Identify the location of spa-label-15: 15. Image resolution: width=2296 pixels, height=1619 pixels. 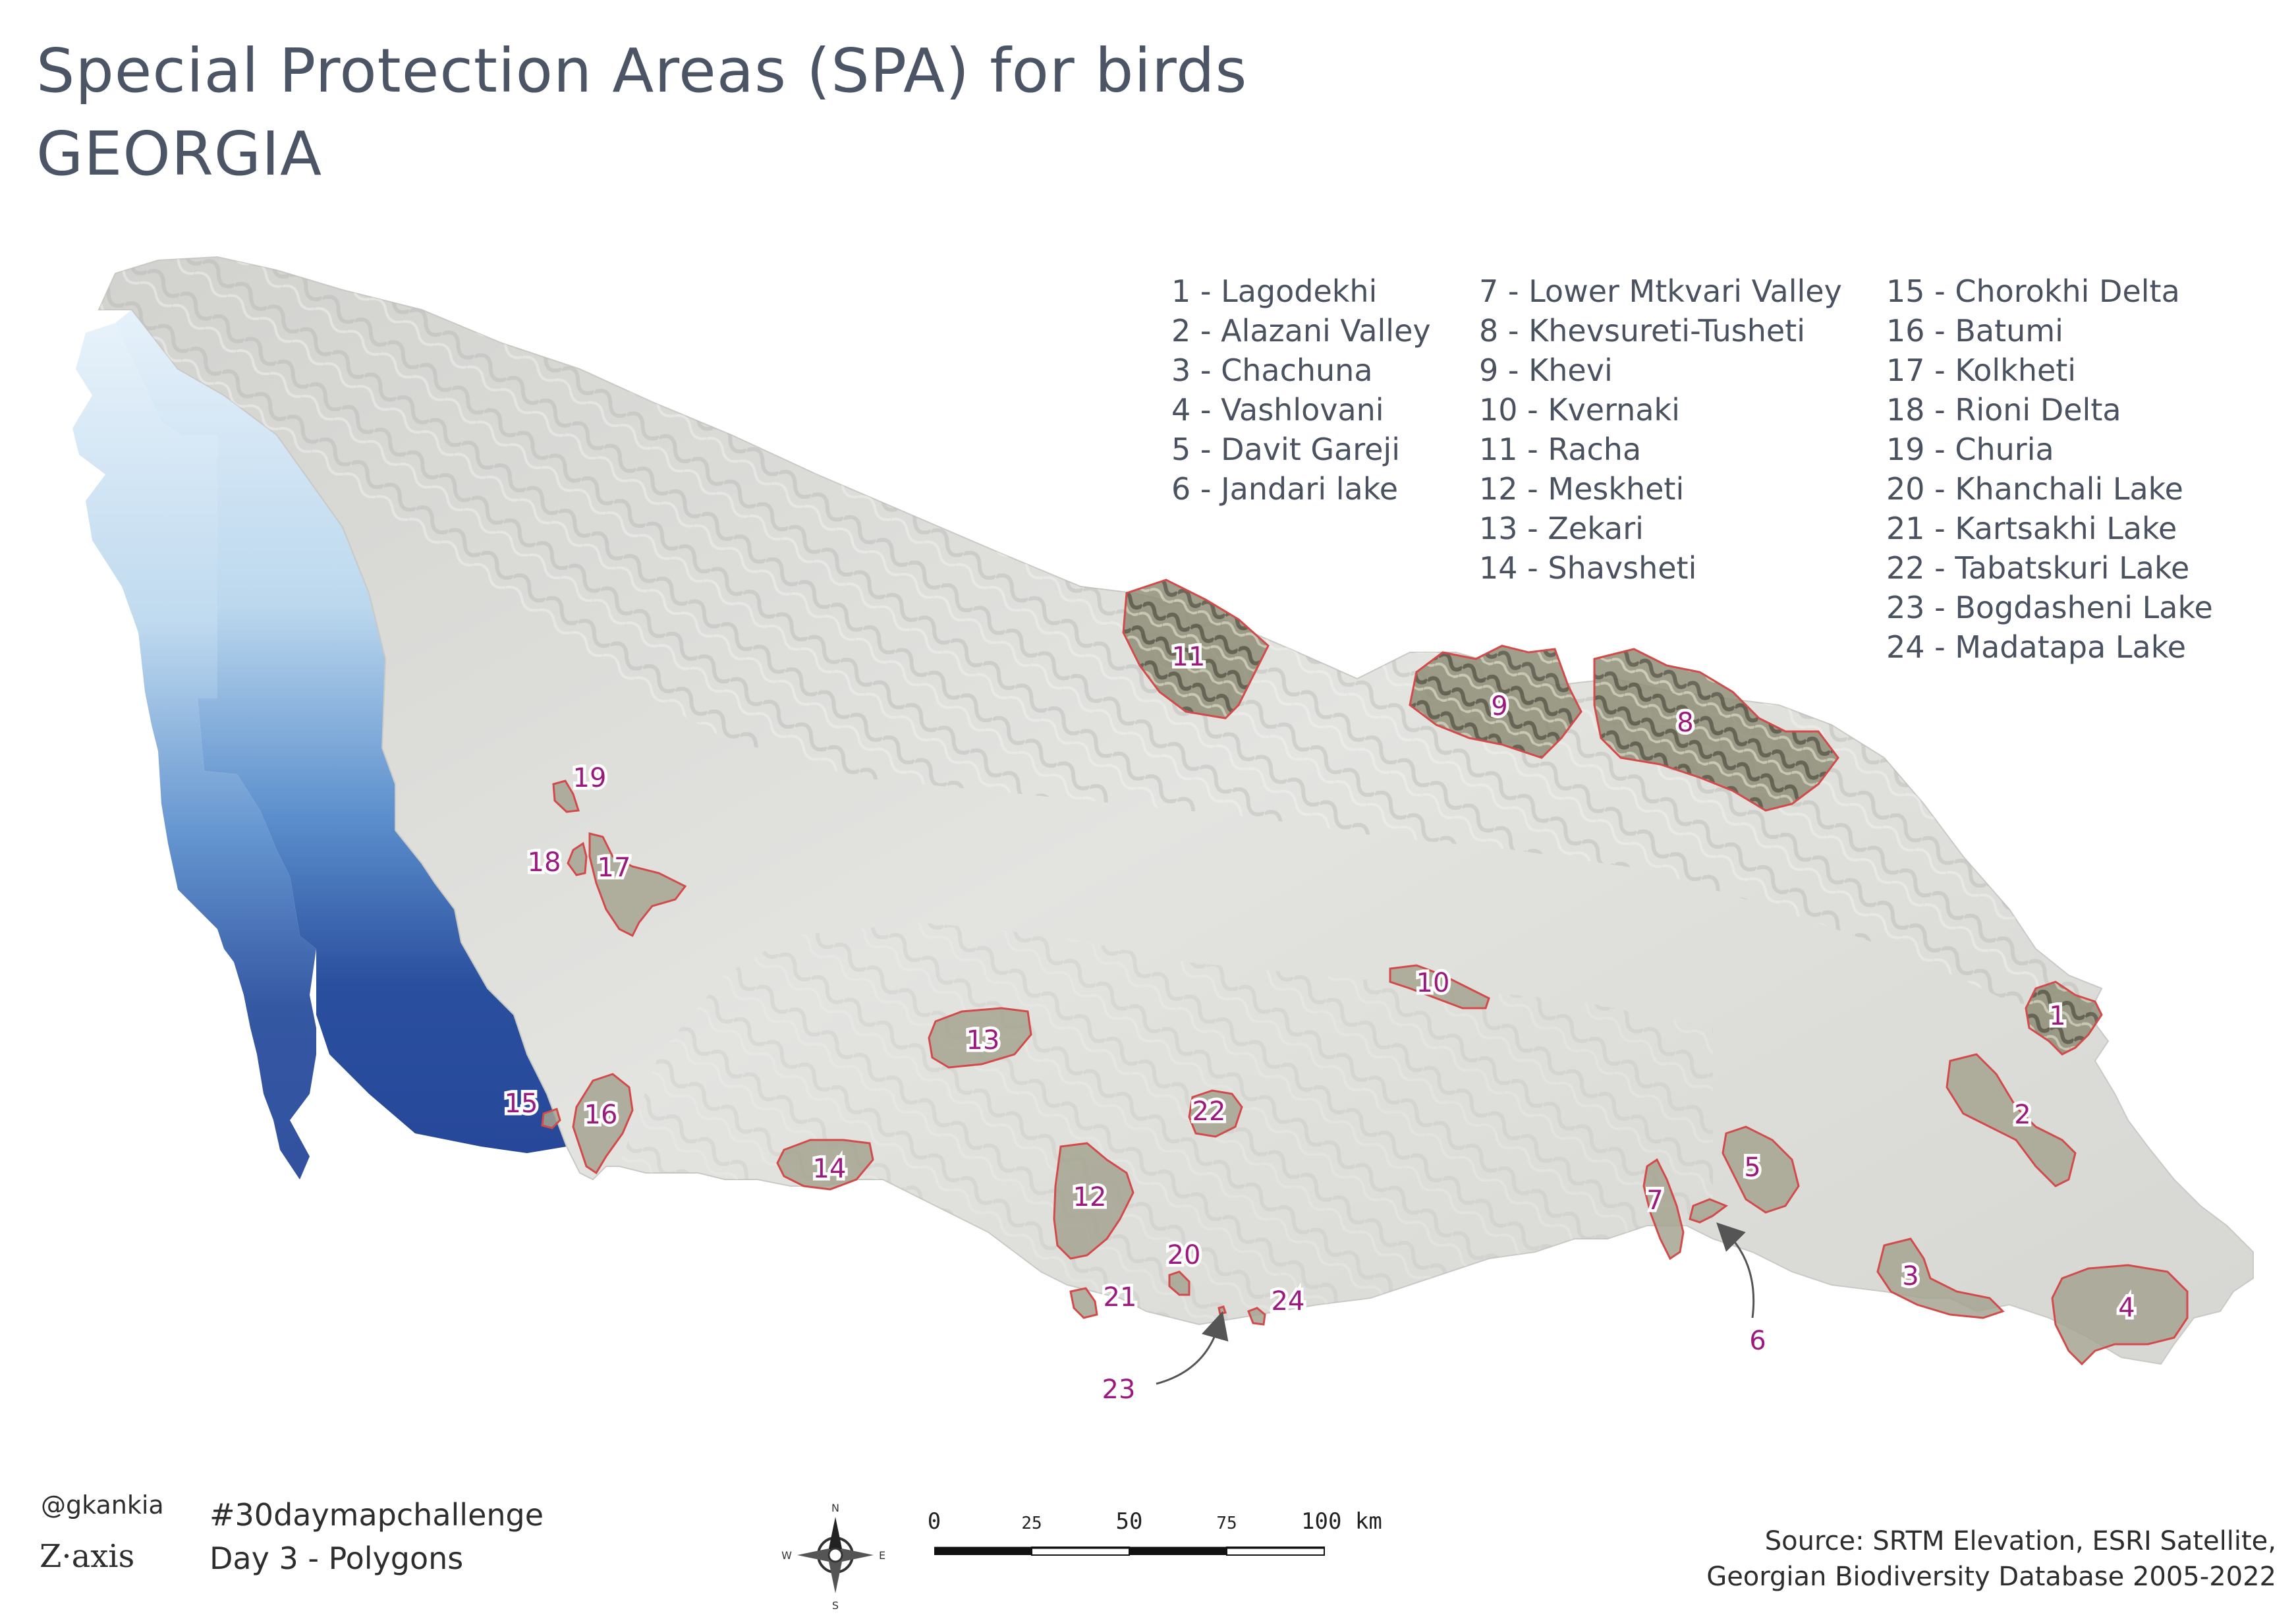
(521, 1104).